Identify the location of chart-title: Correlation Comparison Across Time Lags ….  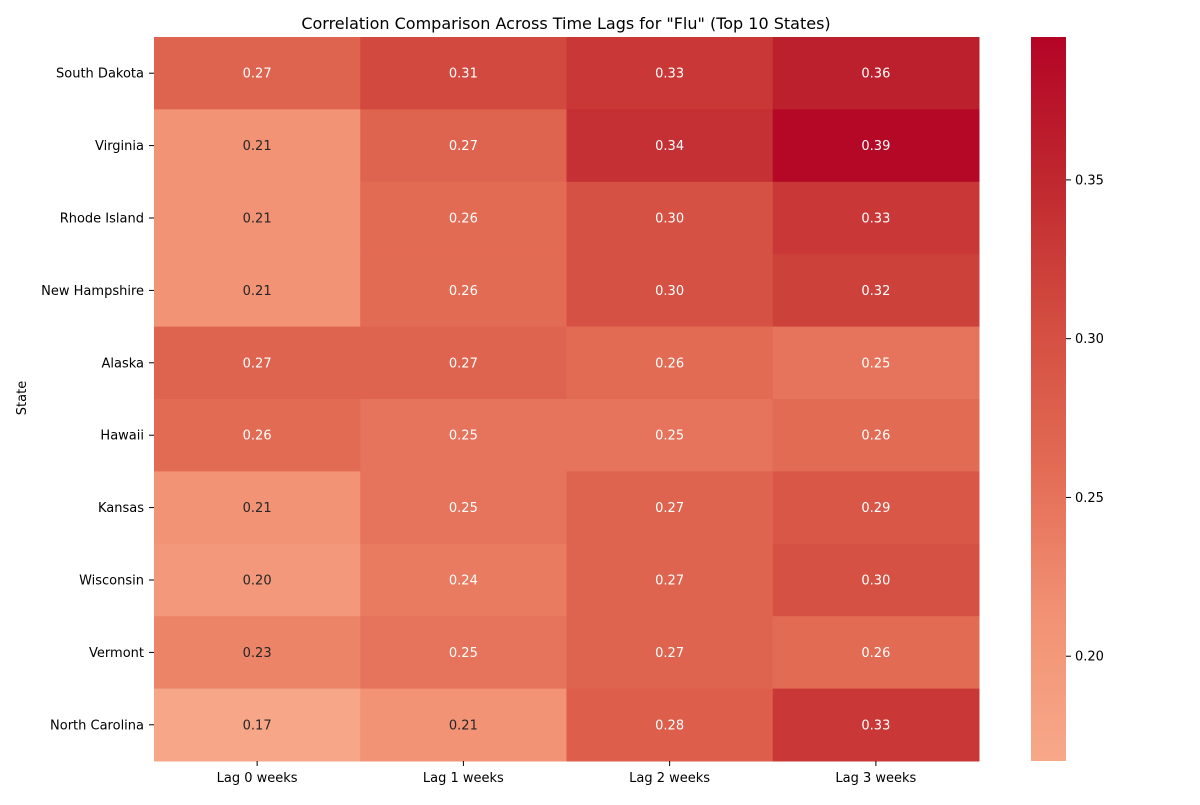
(565, 23).